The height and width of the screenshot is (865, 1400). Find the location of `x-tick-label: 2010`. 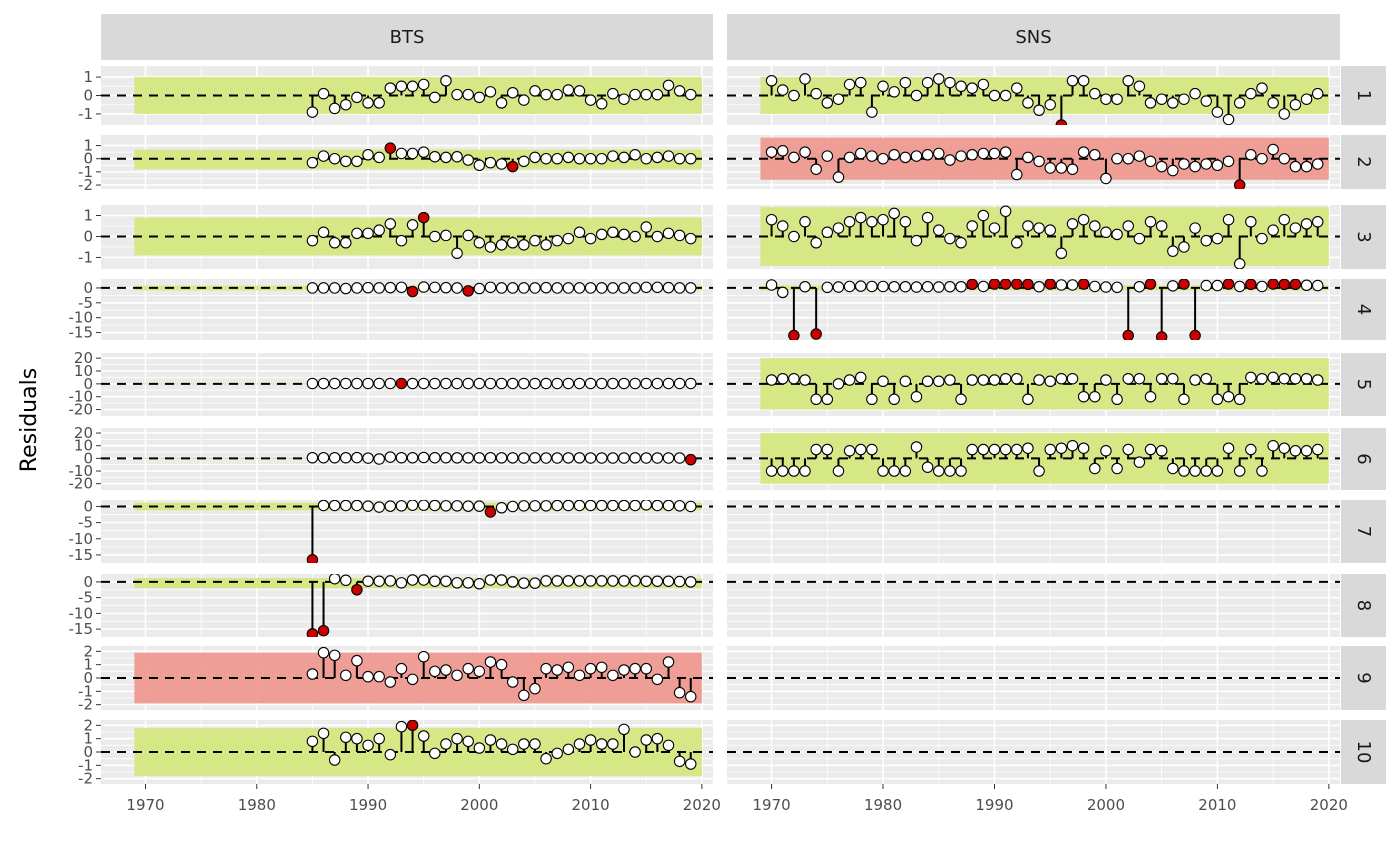

x-tick-label: 2010 is located at coordinates (1217, 805).